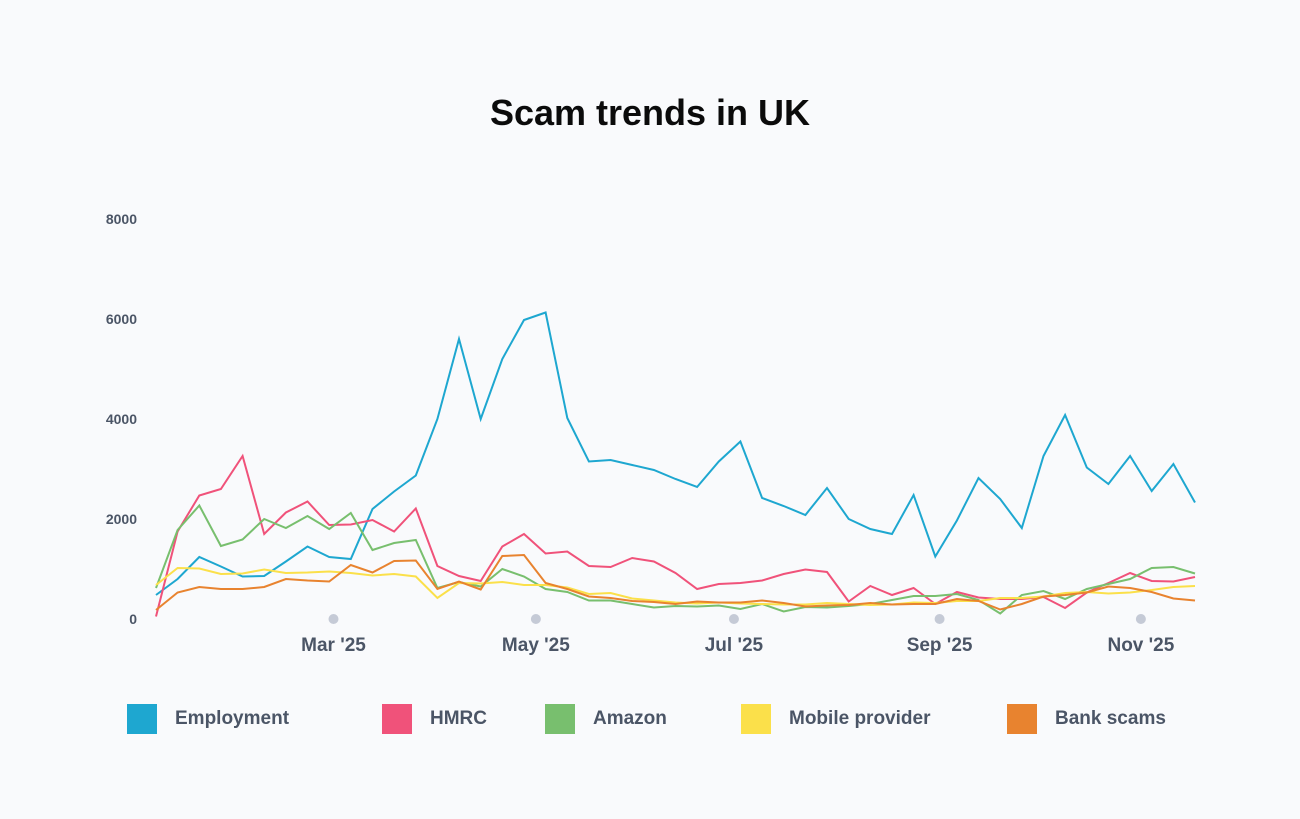 Image resolution: width=1300 pixels, height=819 pixels. I want to click on y-tick-label: 8000, so click(121, 219).